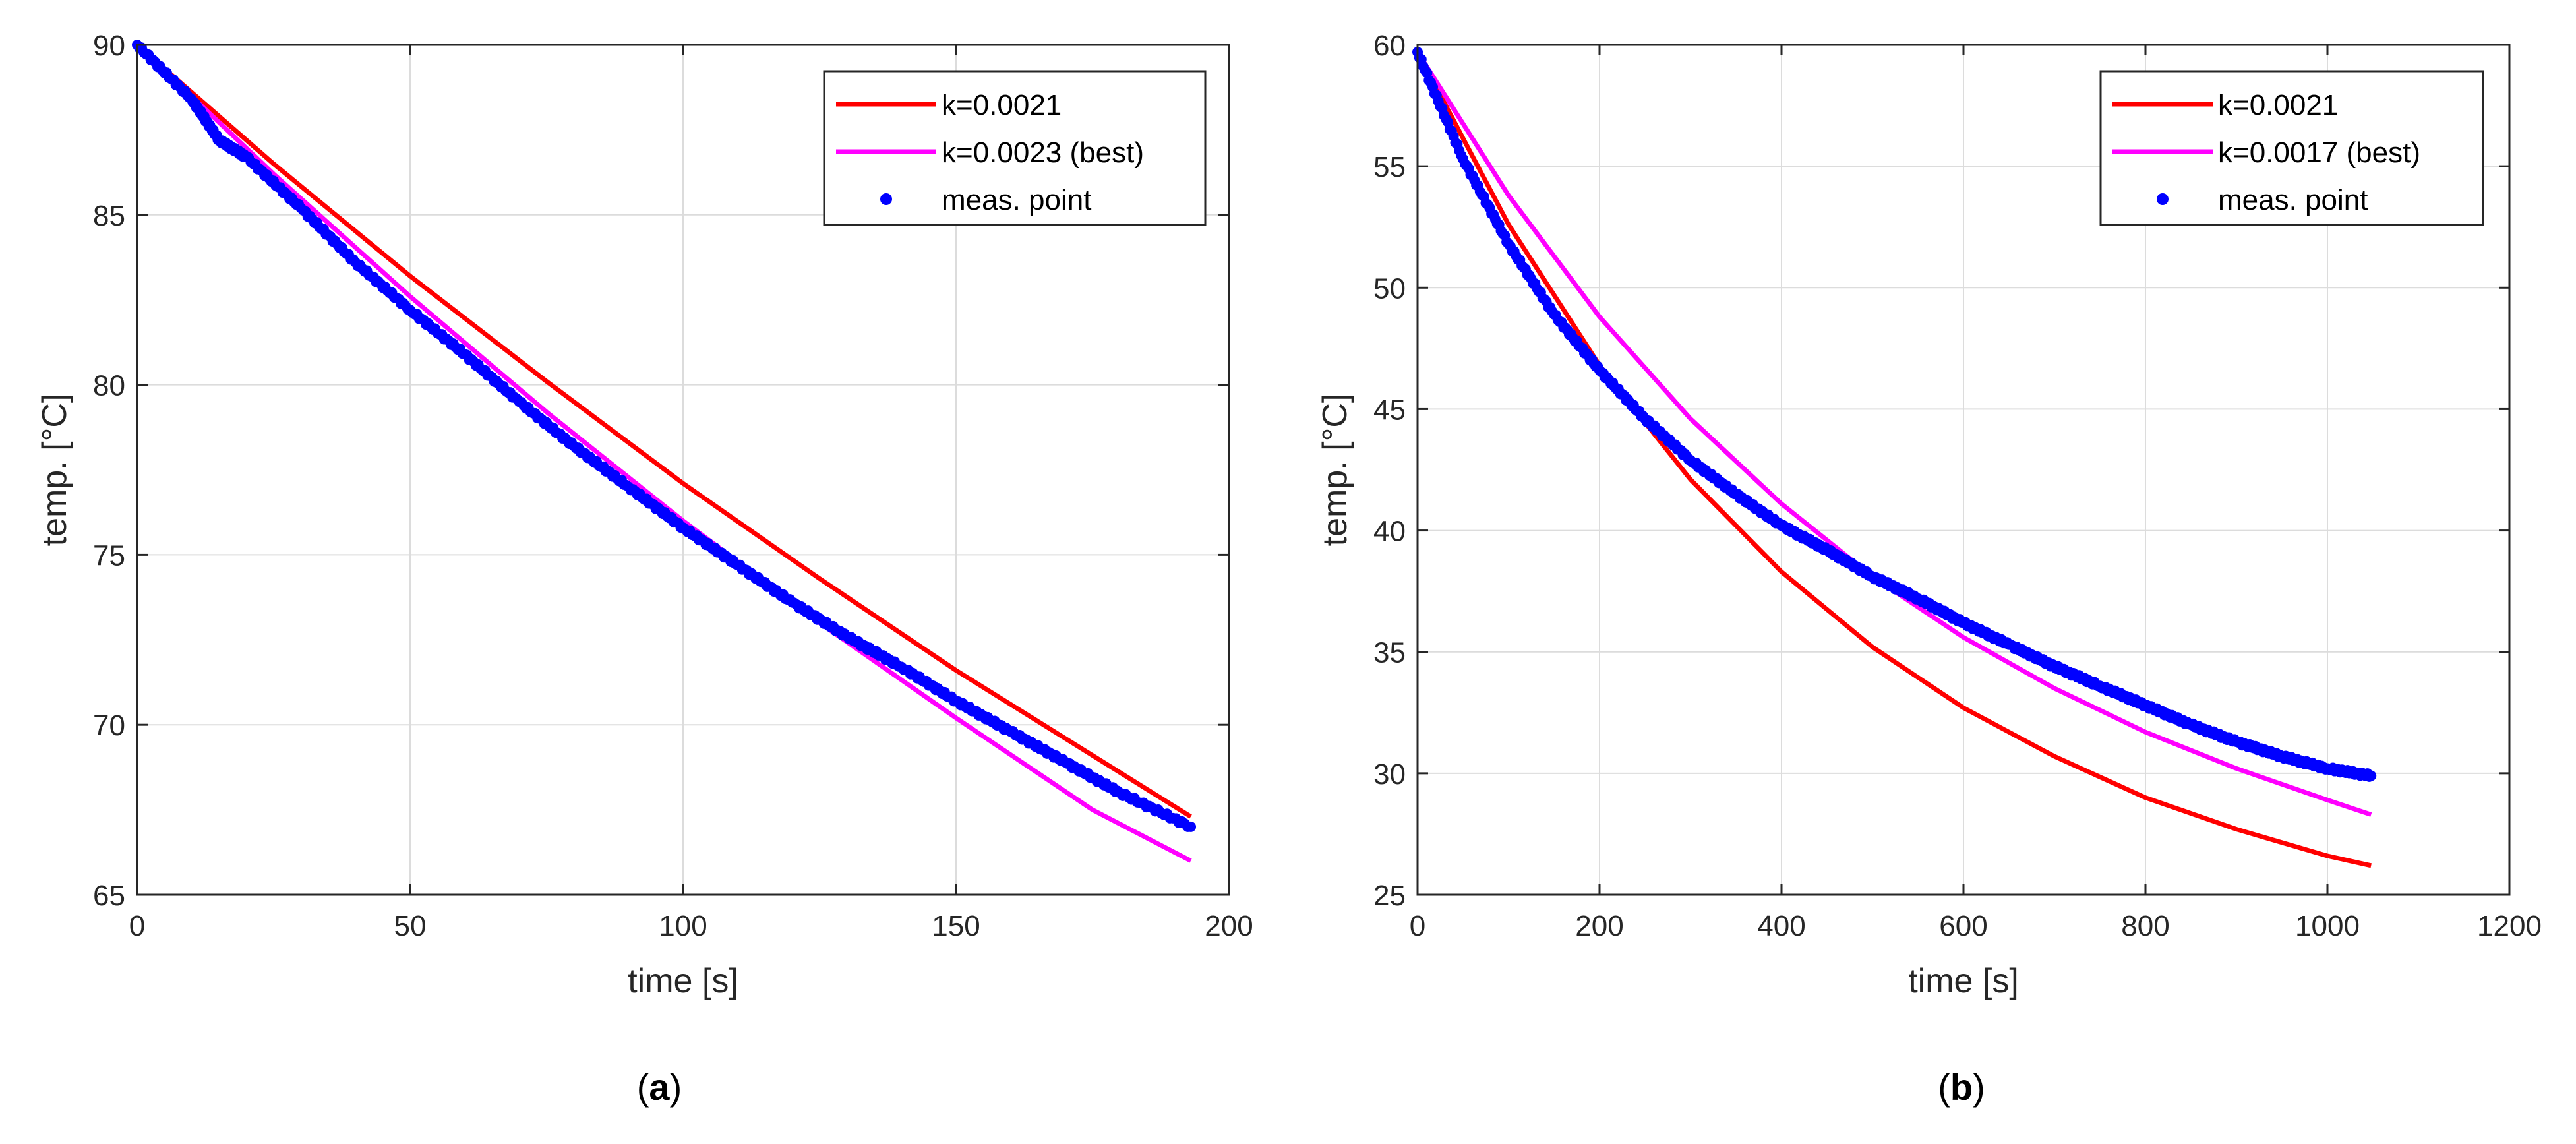  What do you see at coordinates (1389, 653) in the screenshot?
I see `y-tick-label: 35` at bounding box center [1389, 653].